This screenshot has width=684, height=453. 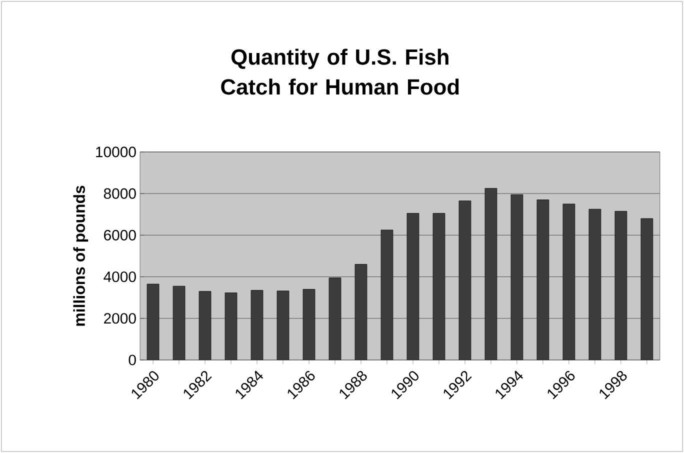 I want to click on y-axis-title: millions of pounds, so click(x=80, y=256).